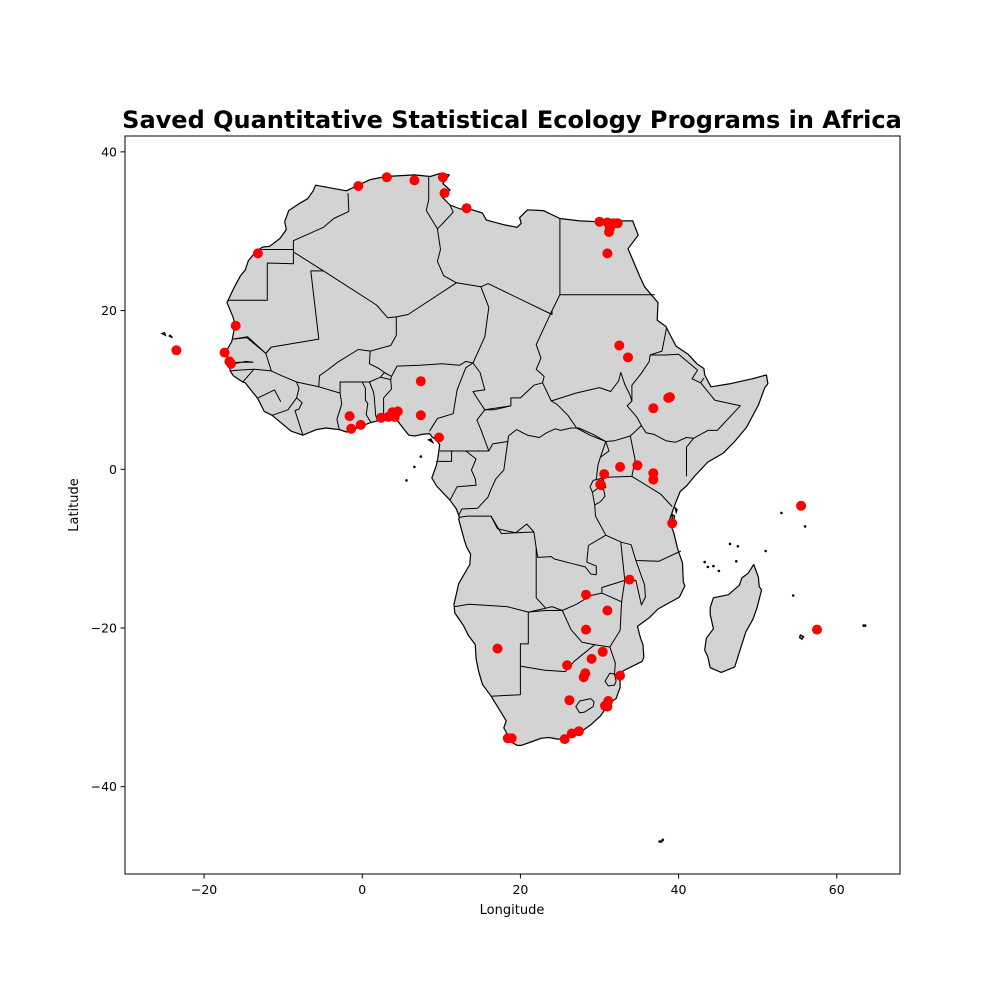 Image resolution: width=1000 pixels, height=1000 pixels. Describe the element at coordinates (109, 151) in the screenshot. I see `y-tick-label: 40` at that location.